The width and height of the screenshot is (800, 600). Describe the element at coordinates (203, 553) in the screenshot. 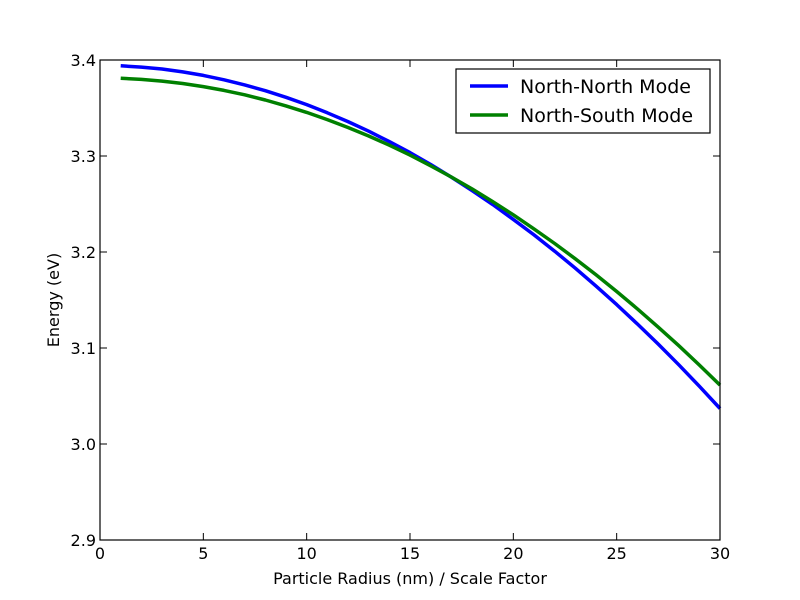

I see `x-tick-label: 5` at that location.